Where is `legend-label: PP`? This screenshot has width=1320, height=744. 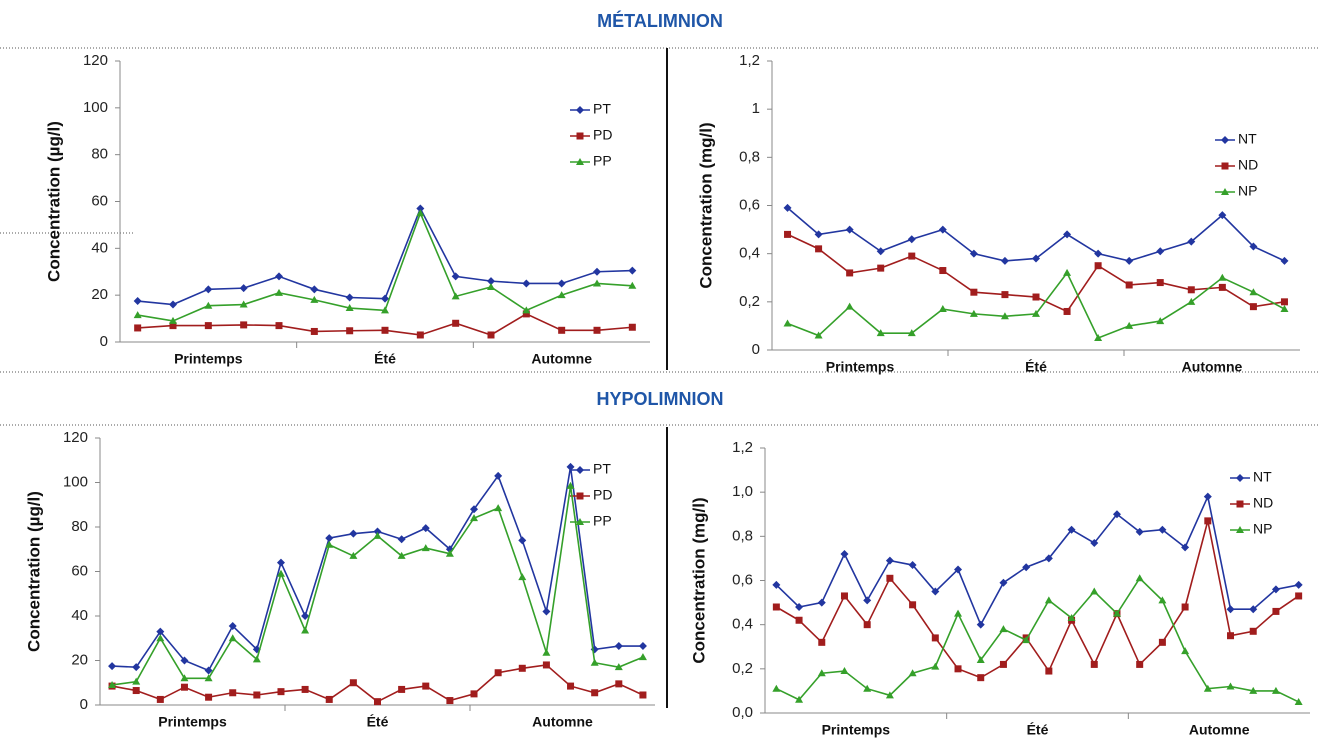 legend-label: PP is located at coordinates (602, 161).